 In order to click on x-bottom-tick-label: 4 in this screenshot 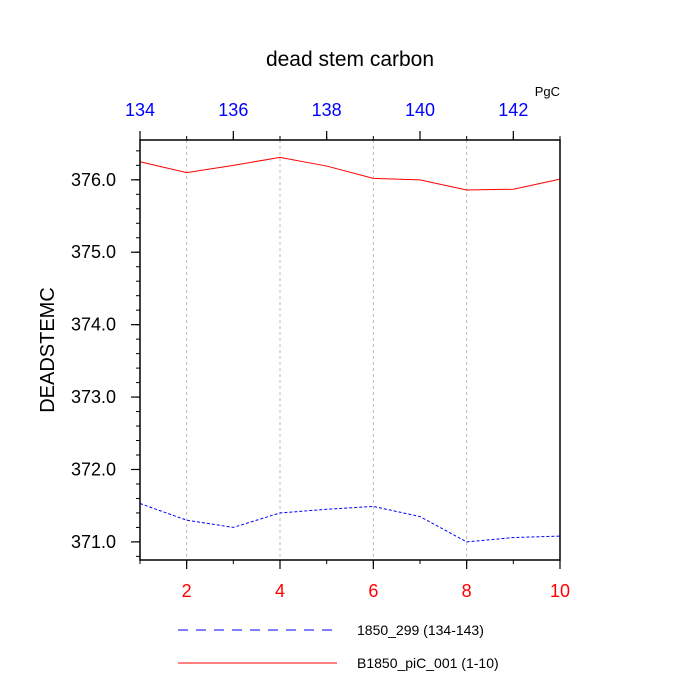, I will do `click(280, 591)`.